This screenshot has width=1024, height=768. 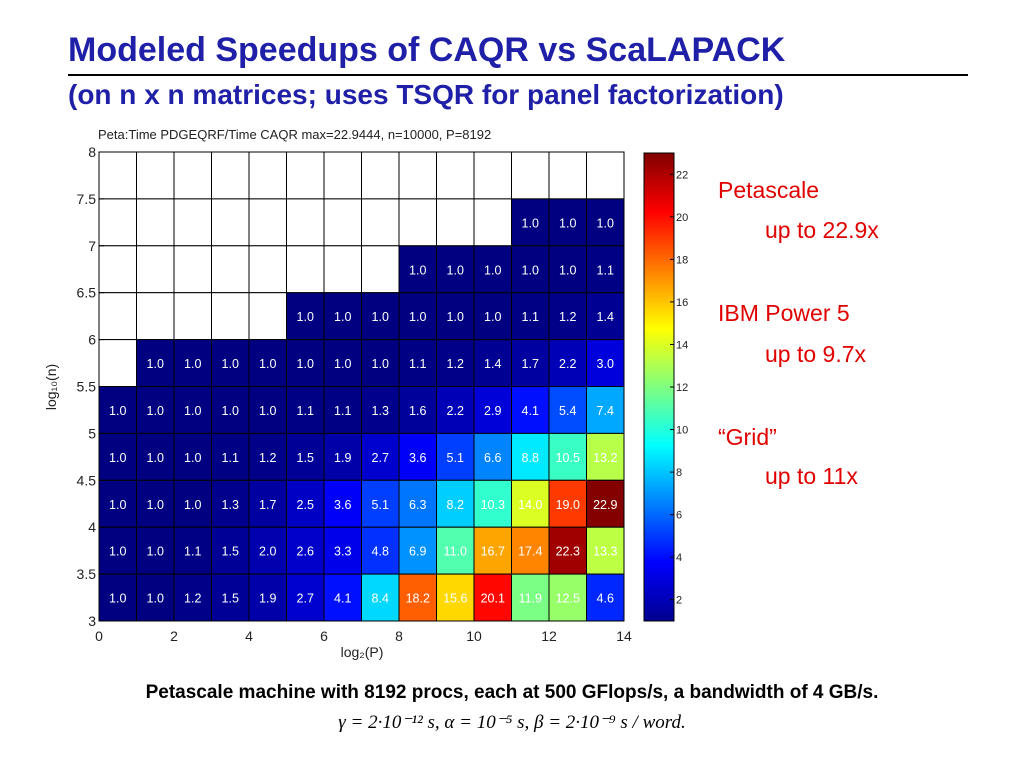 I want to click on cell-value-label: 4.8, so click(x=380, y=552).